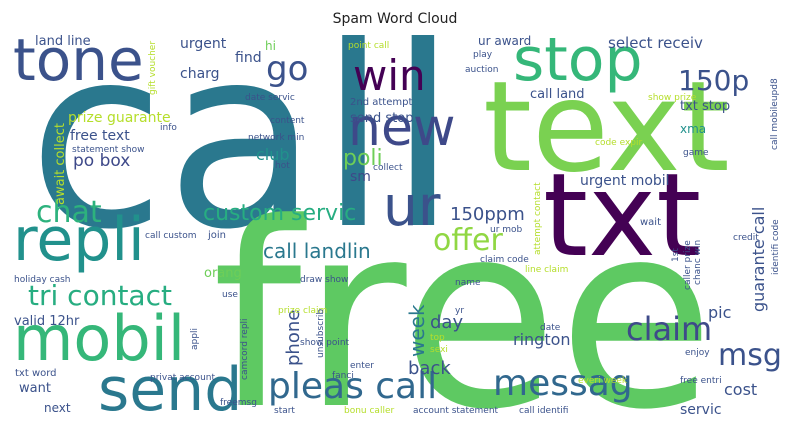  What do you see at coordinates (287, 69) in the screenshot?
I see `word: go` at bounding box center [287, 69].